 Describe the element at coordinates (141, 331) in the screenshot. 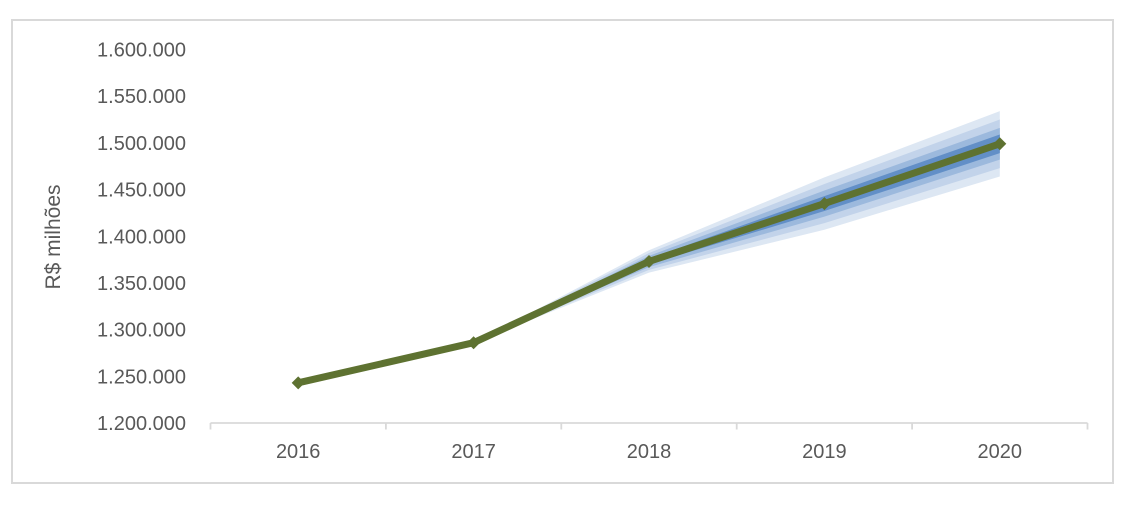

I see `y-tick-label-1300000: 1.300.000` at that location.